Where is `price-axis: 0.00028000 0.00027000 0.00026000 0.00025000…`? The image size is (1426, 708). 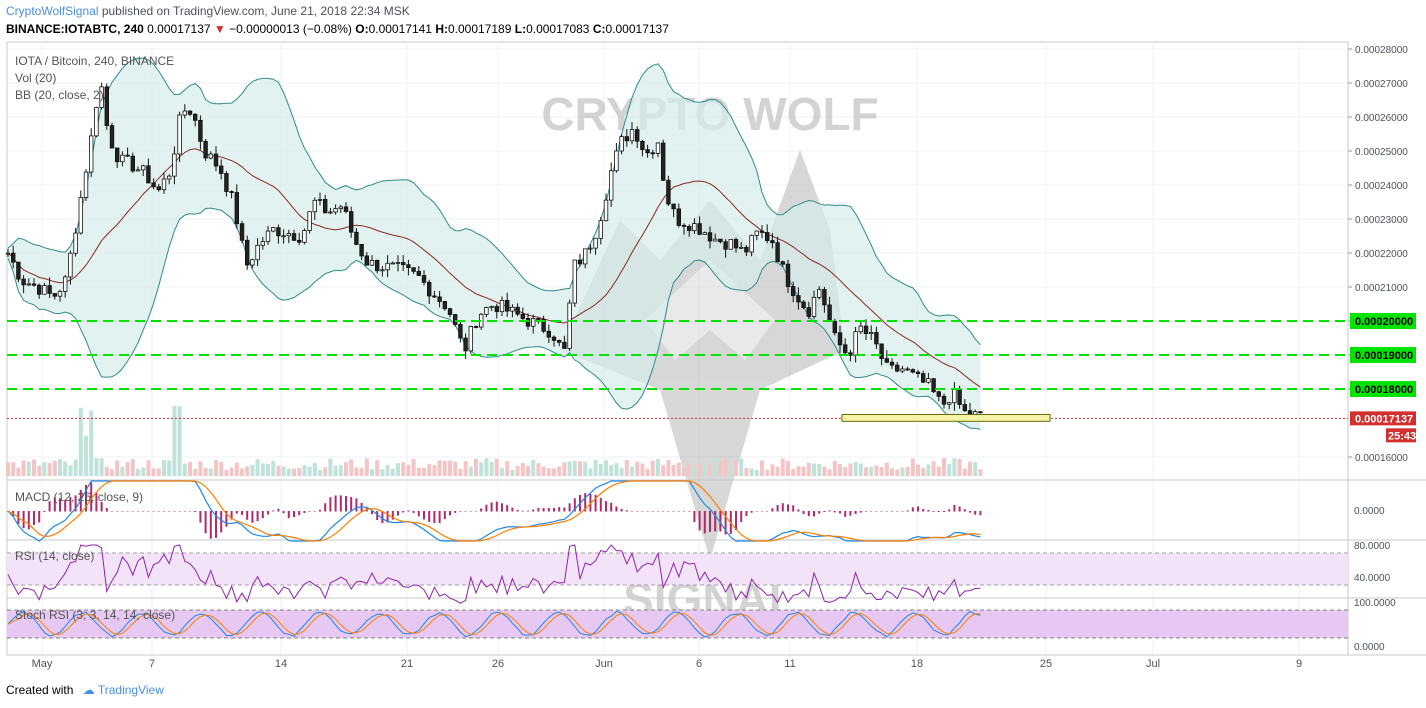
price-axis: 0.00028000 0.00027000 0.00026000 0.00025000… is located at coordinates (1378, 254).